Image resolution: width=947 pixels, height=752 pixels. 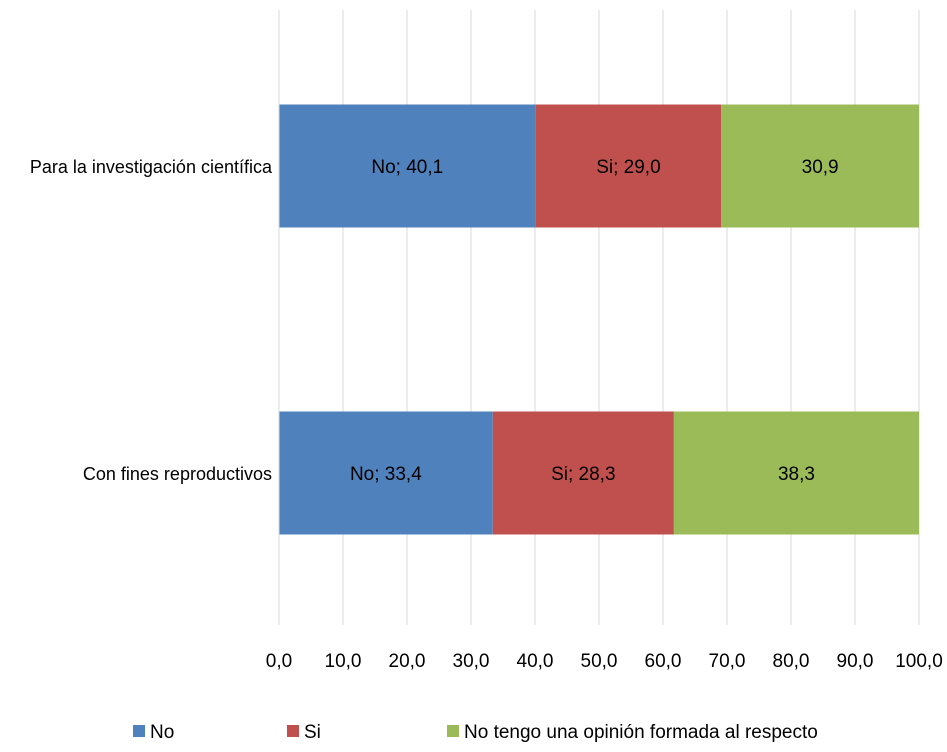 I want to click on x-tick-label: 60,0, so click(x=663, y=661).